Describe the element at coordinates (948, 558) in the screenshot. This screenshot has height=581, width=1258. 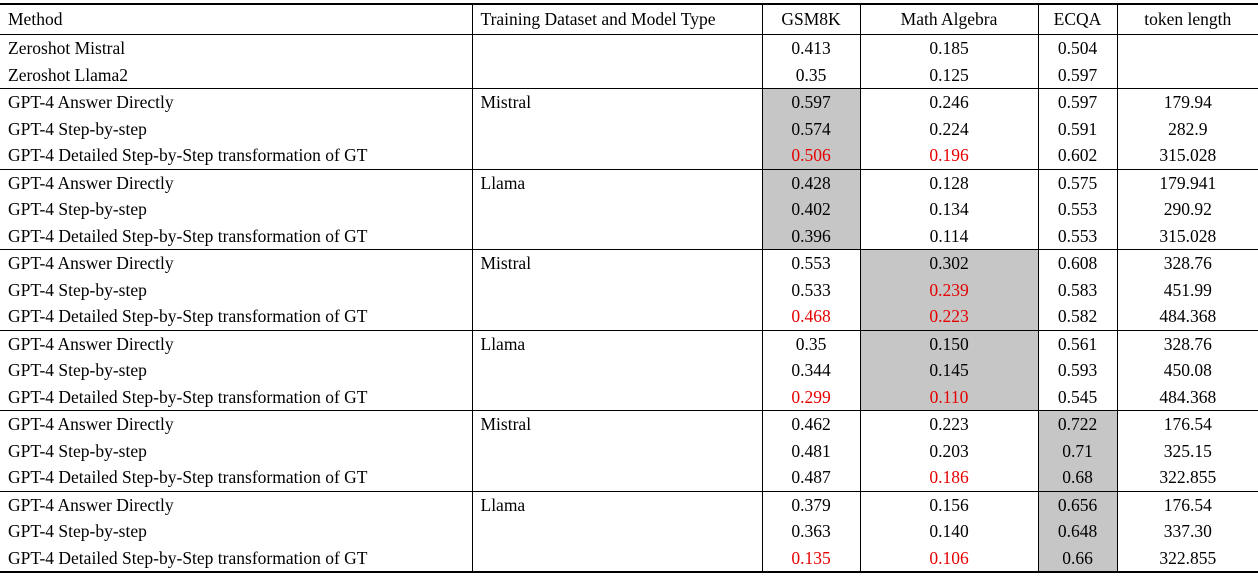
I see `table-cell: 0.106` at that location.